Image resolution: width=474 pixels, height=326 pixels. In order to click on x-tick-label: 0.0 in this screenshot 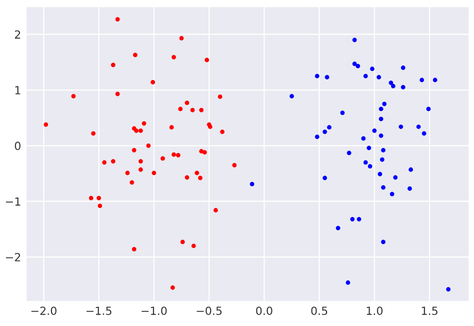, I will do `click(264, 311)`.